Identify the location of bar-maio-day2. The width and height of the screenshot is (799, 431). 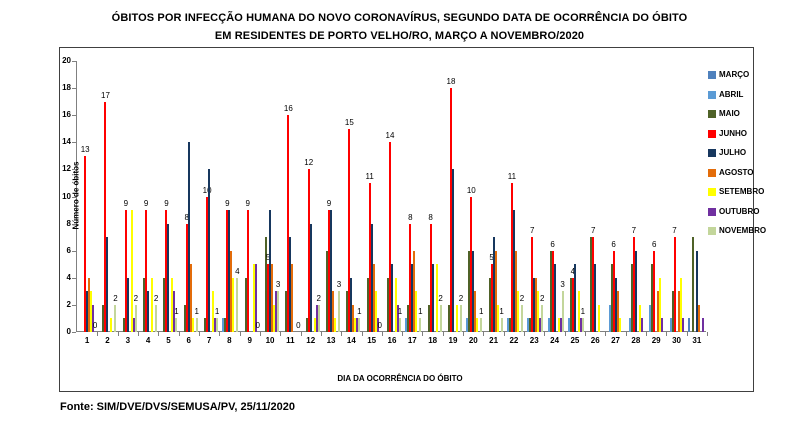
(103, 318).